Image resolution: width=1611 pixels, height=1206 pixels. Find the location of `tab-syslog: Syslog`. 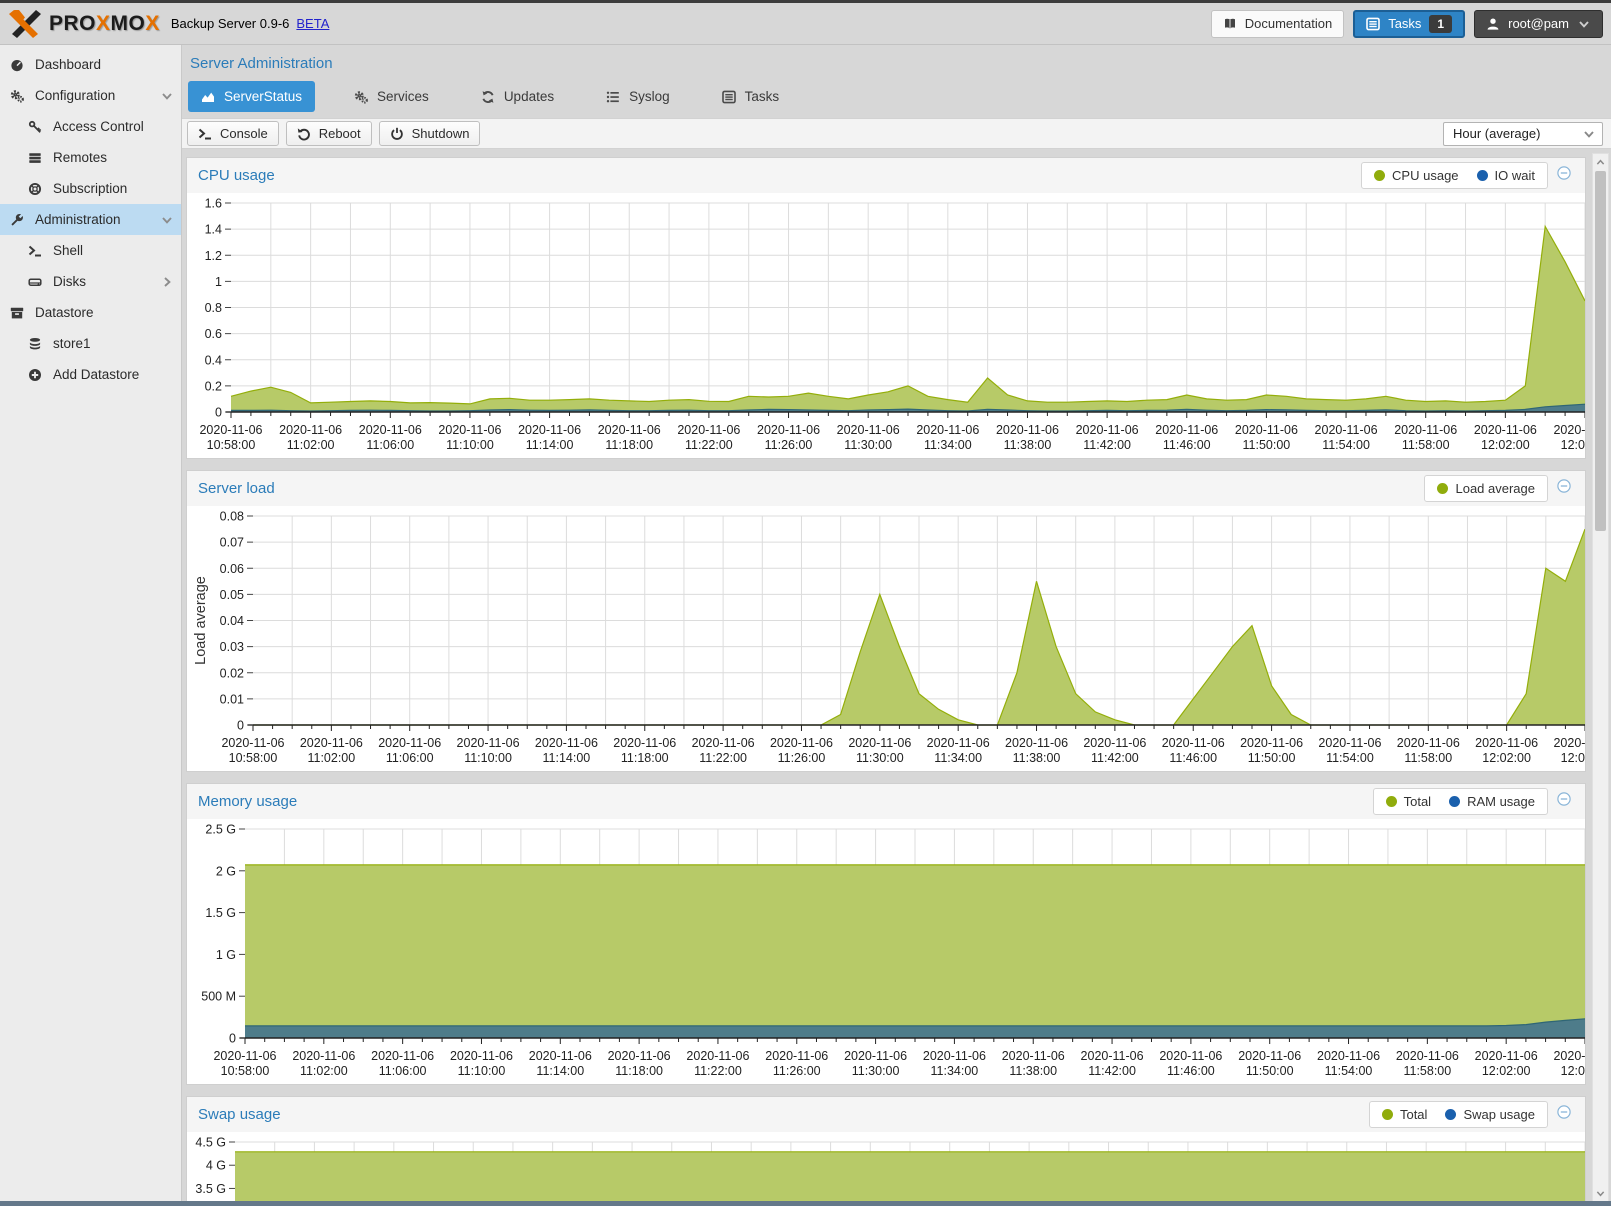

tab-syslog: Syslog is located at coordinates (638, 96).